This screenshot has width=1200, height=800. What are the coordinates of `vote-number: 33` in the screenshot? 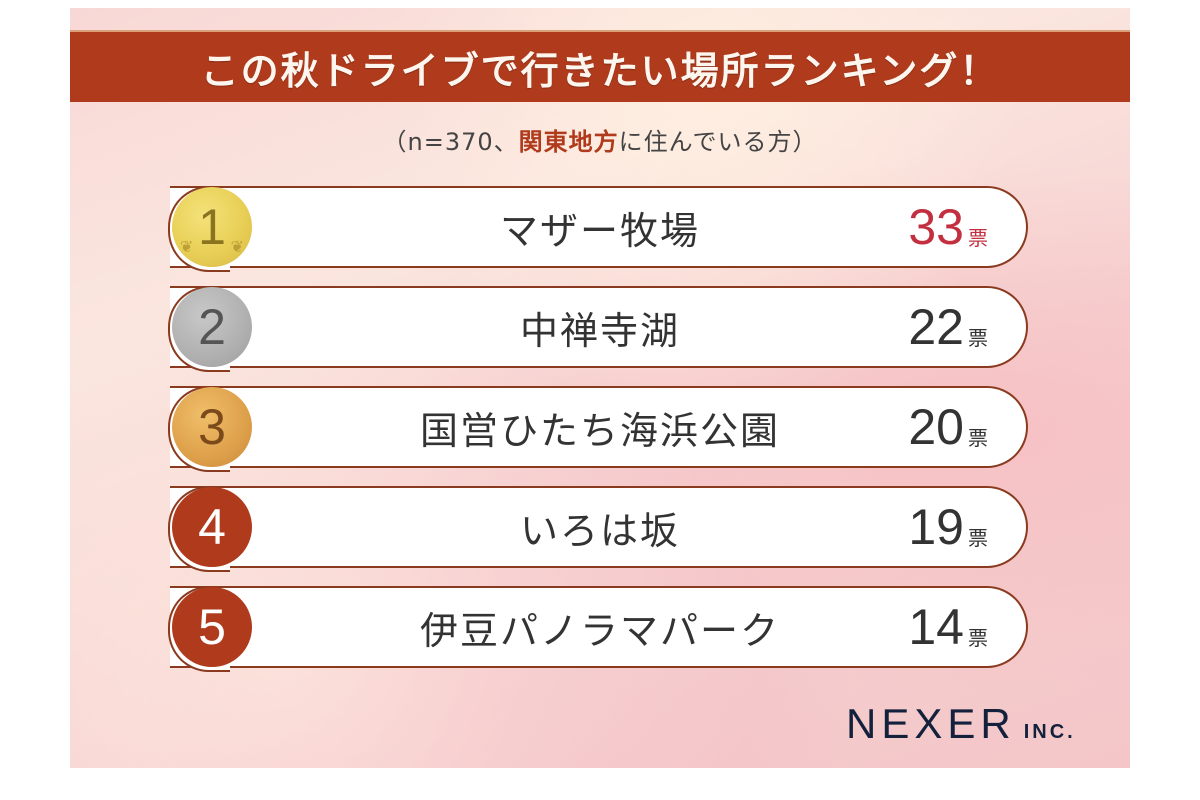 It's located at (936, 227).